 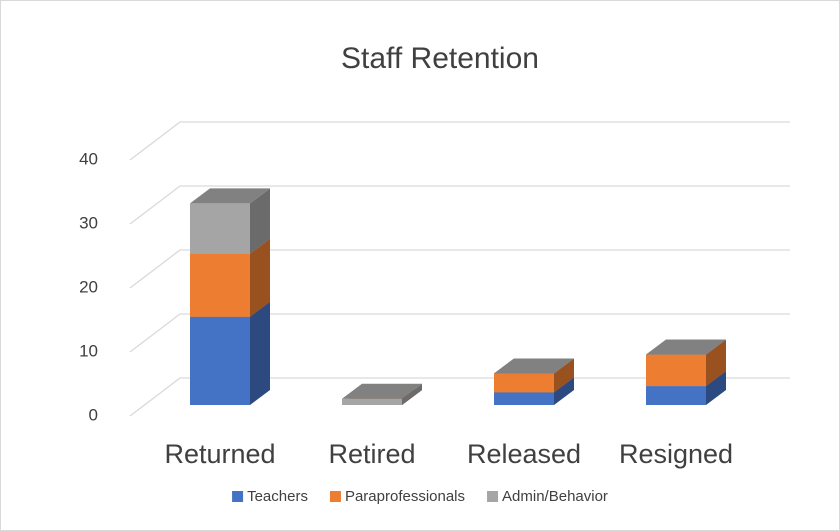 I want to click on x-tick-label: Resigned, so click(x=676, y=454).